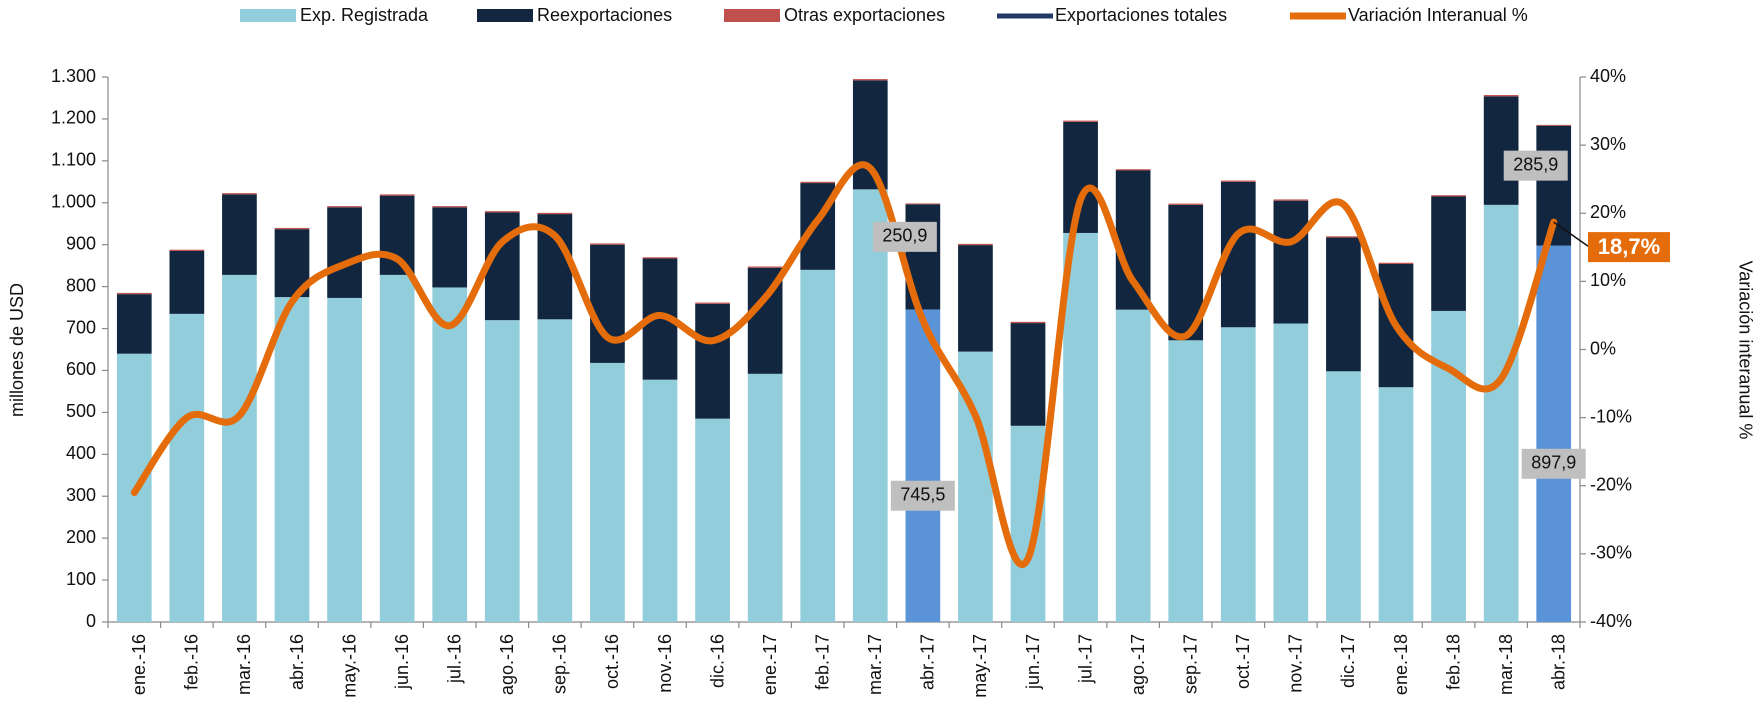 This screenshot has width=1760, height=704. What do you see at coordinates (1558, 662) in the screenshot?
I see `x-tick-label: abr.-18` at bounding box center [1558, 662].